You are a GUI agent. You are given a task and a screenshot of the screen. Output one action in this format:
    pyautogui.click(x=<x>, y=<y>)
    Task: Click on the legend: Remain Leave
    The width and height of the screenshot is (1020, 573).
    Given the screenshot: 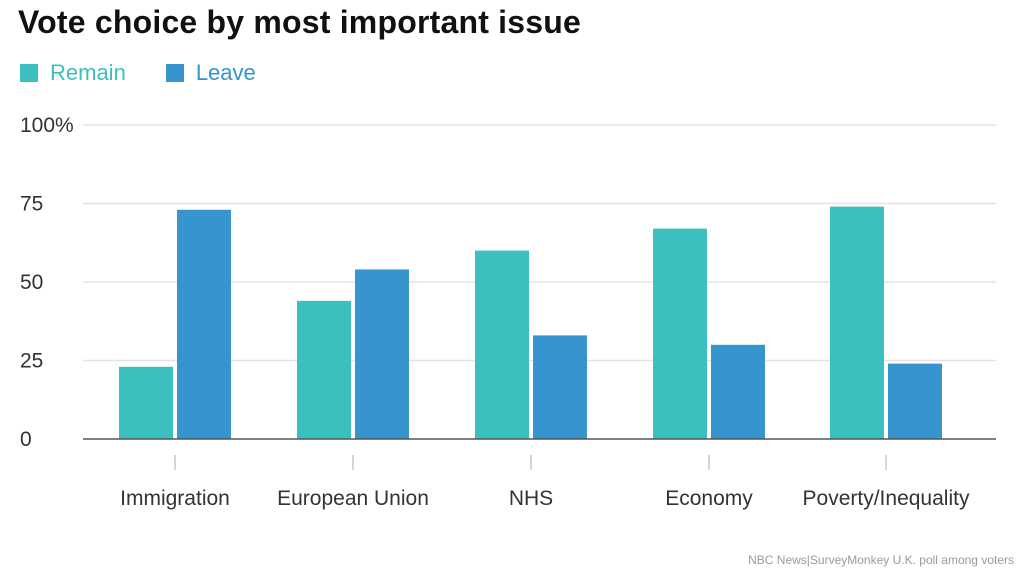 What is the action you would take?
    pyautogui.click(x=138, y=73)
    